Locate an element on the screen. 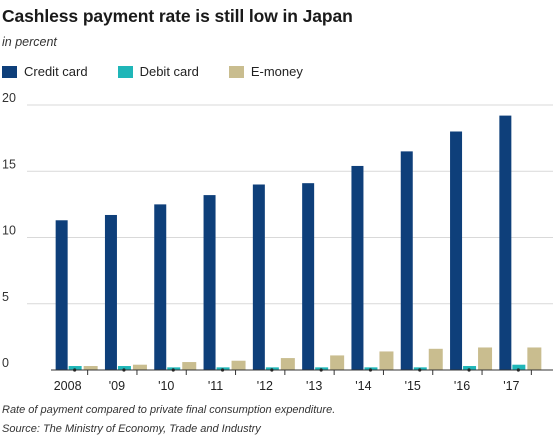 This screenshot has height=443, width=557. x-tick-label: '11 is located at coordinates (215, 386).